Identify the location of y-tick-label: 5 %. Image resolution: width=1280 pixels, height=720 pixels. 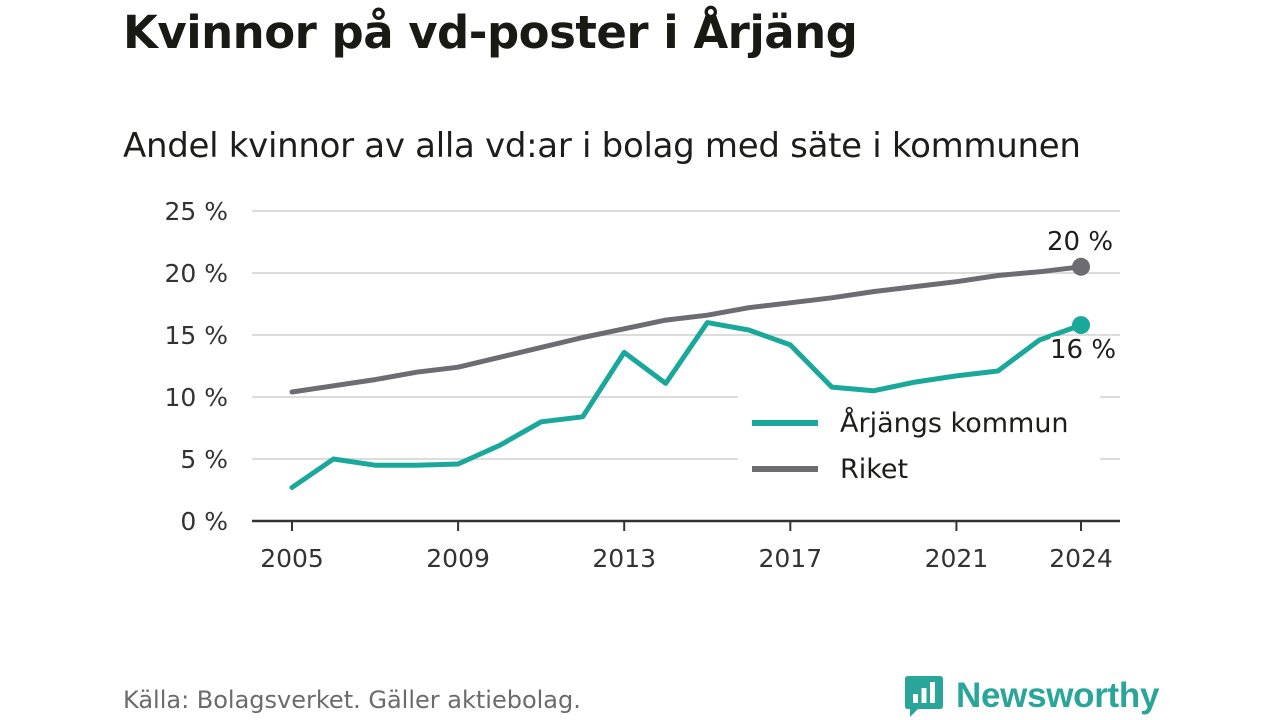
(204, 459).